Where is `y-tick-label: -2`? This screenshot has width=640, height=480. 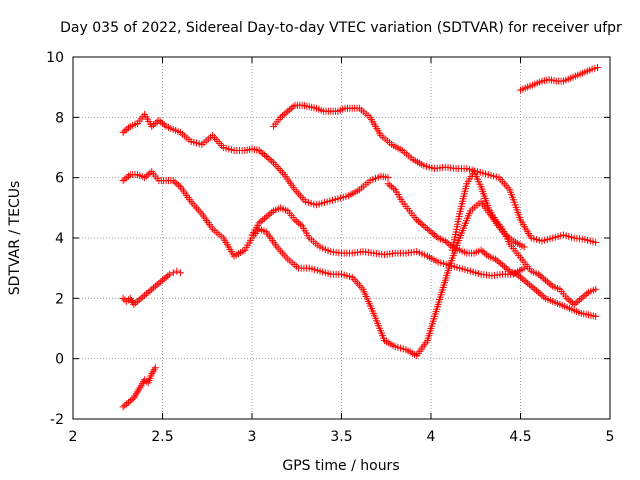 y-tick-label: -2 is located at coordinates (57, 420).